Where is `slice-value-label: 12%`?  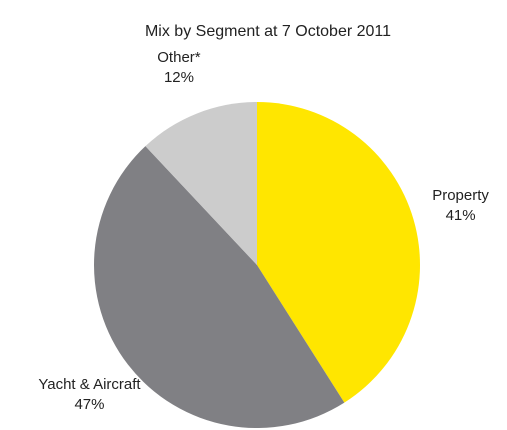
slice-value-label: 12% is located at coordinates (179, 77).